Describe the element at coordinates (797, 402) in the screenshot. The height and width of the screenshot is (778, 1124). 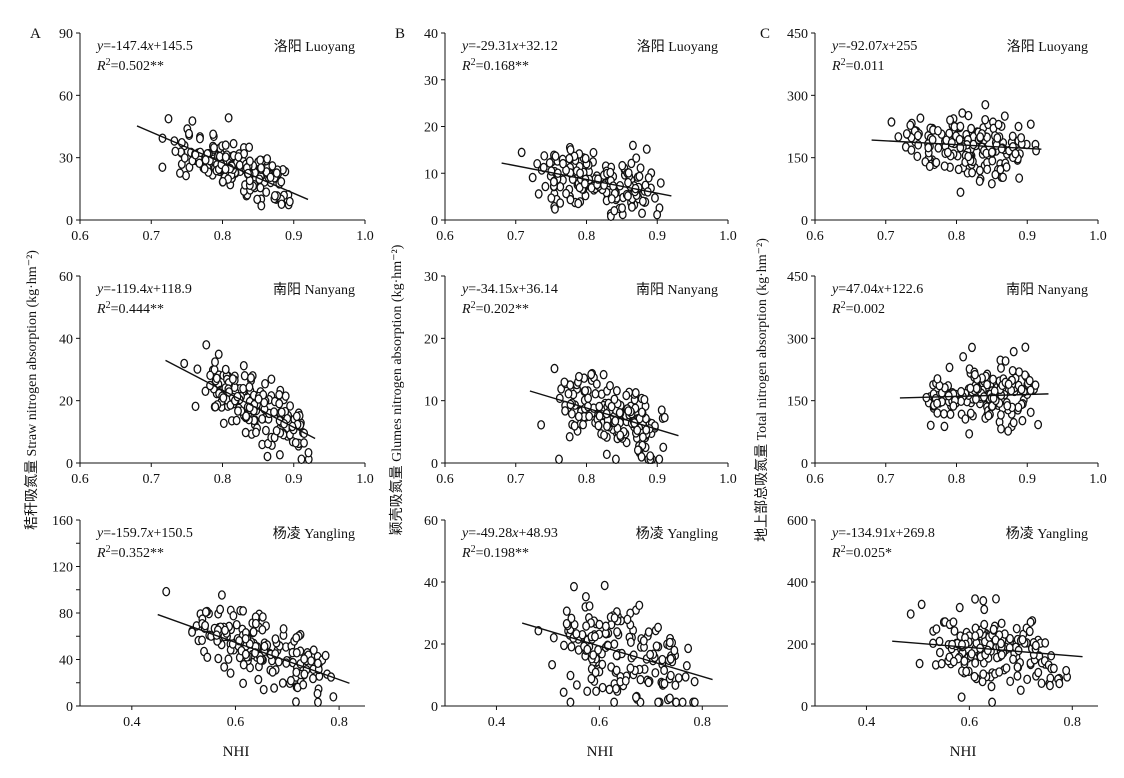
I see `y-tick-label: 150` at that location.